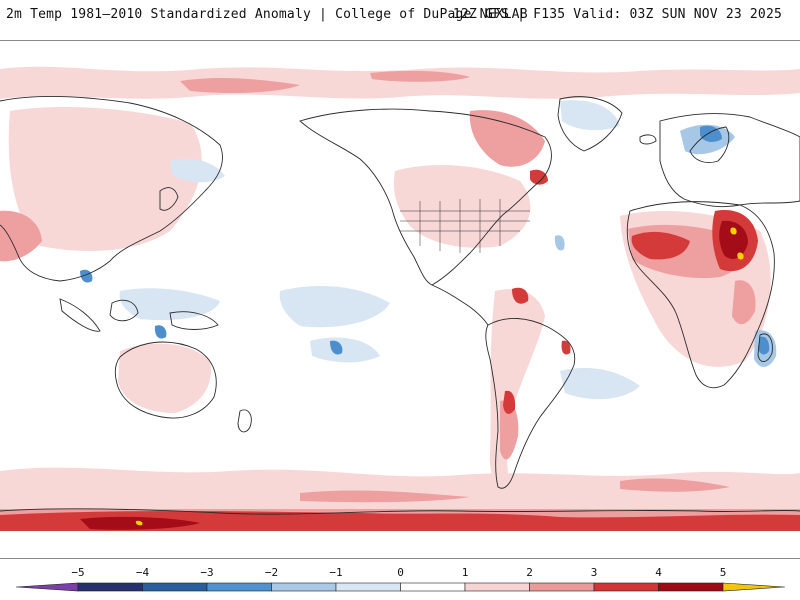 This screenshot has height=600, width=800. I want to click on coastline-new-guinea, so click(194, 320).